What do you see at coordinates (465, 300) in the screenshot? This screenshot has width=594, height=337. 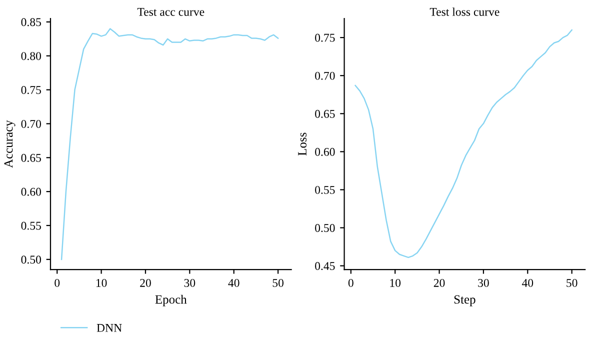 I see `x-axis-title: Step` at bounding box center [465, 300].